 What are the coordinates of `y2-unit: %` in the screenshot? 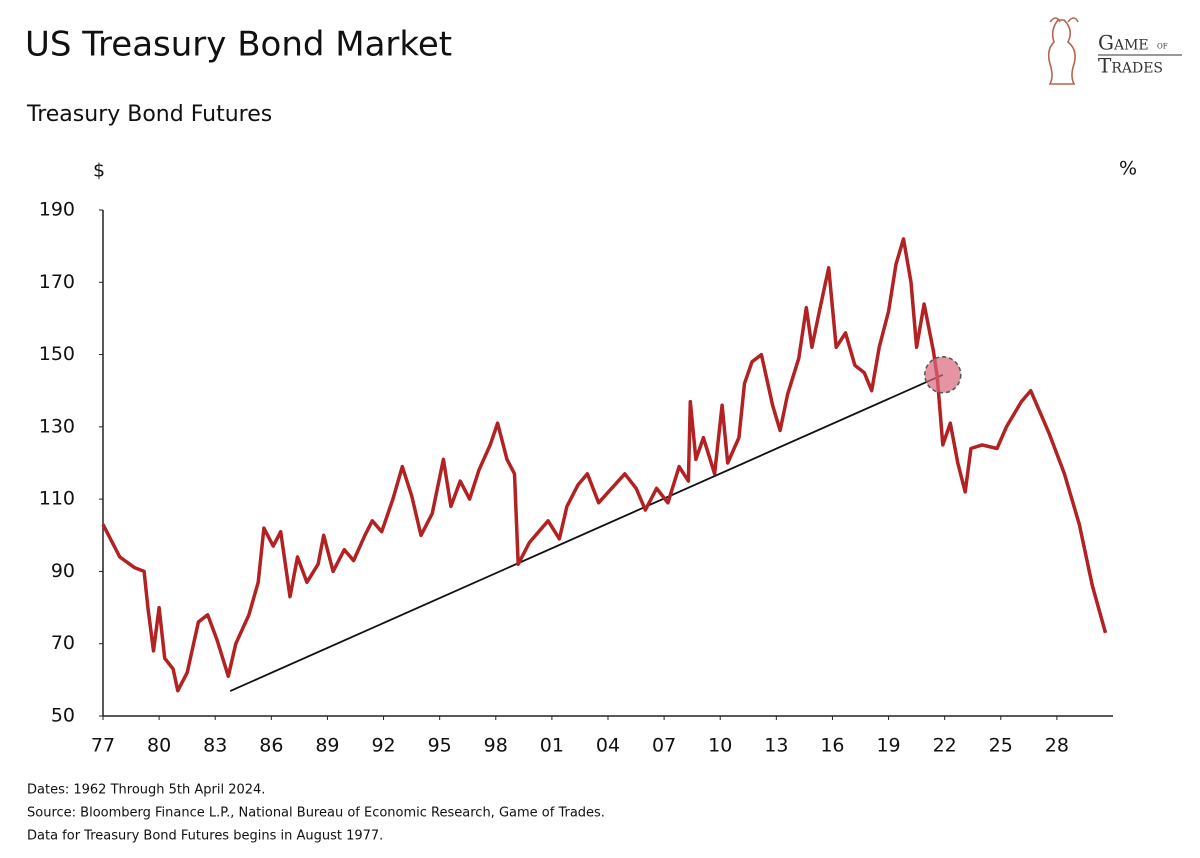 It's located at (1128, 169).